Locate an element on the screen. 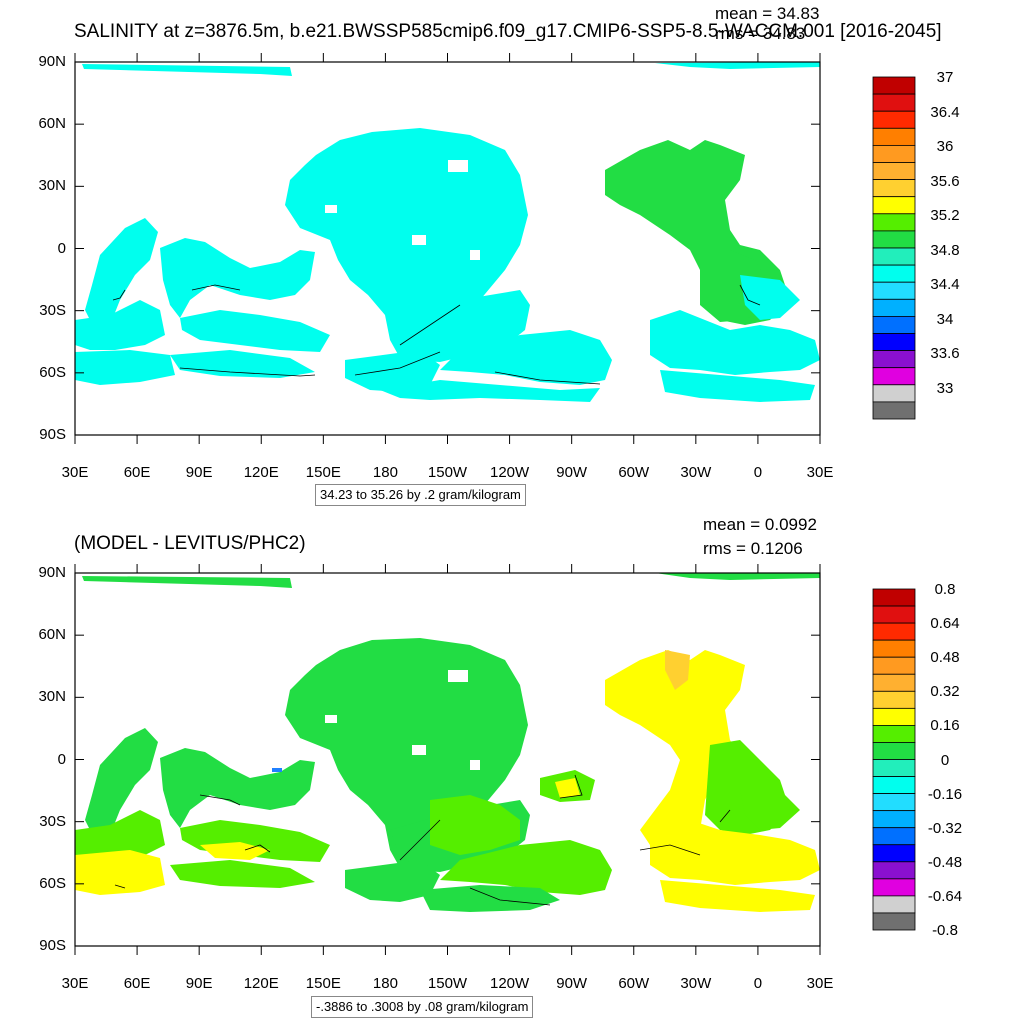  panel2-rms: rms = 0.1206 is located at coordinates (753, 548).